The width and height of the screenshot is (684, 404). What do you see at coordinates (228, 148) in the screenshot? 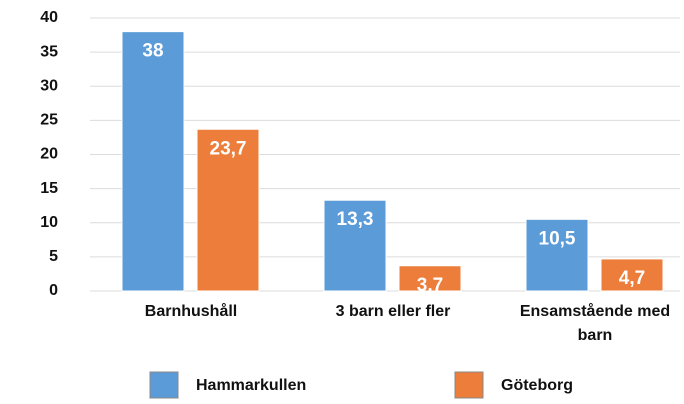
I see `data-label: 23,7` at bounding box center [228, 148].